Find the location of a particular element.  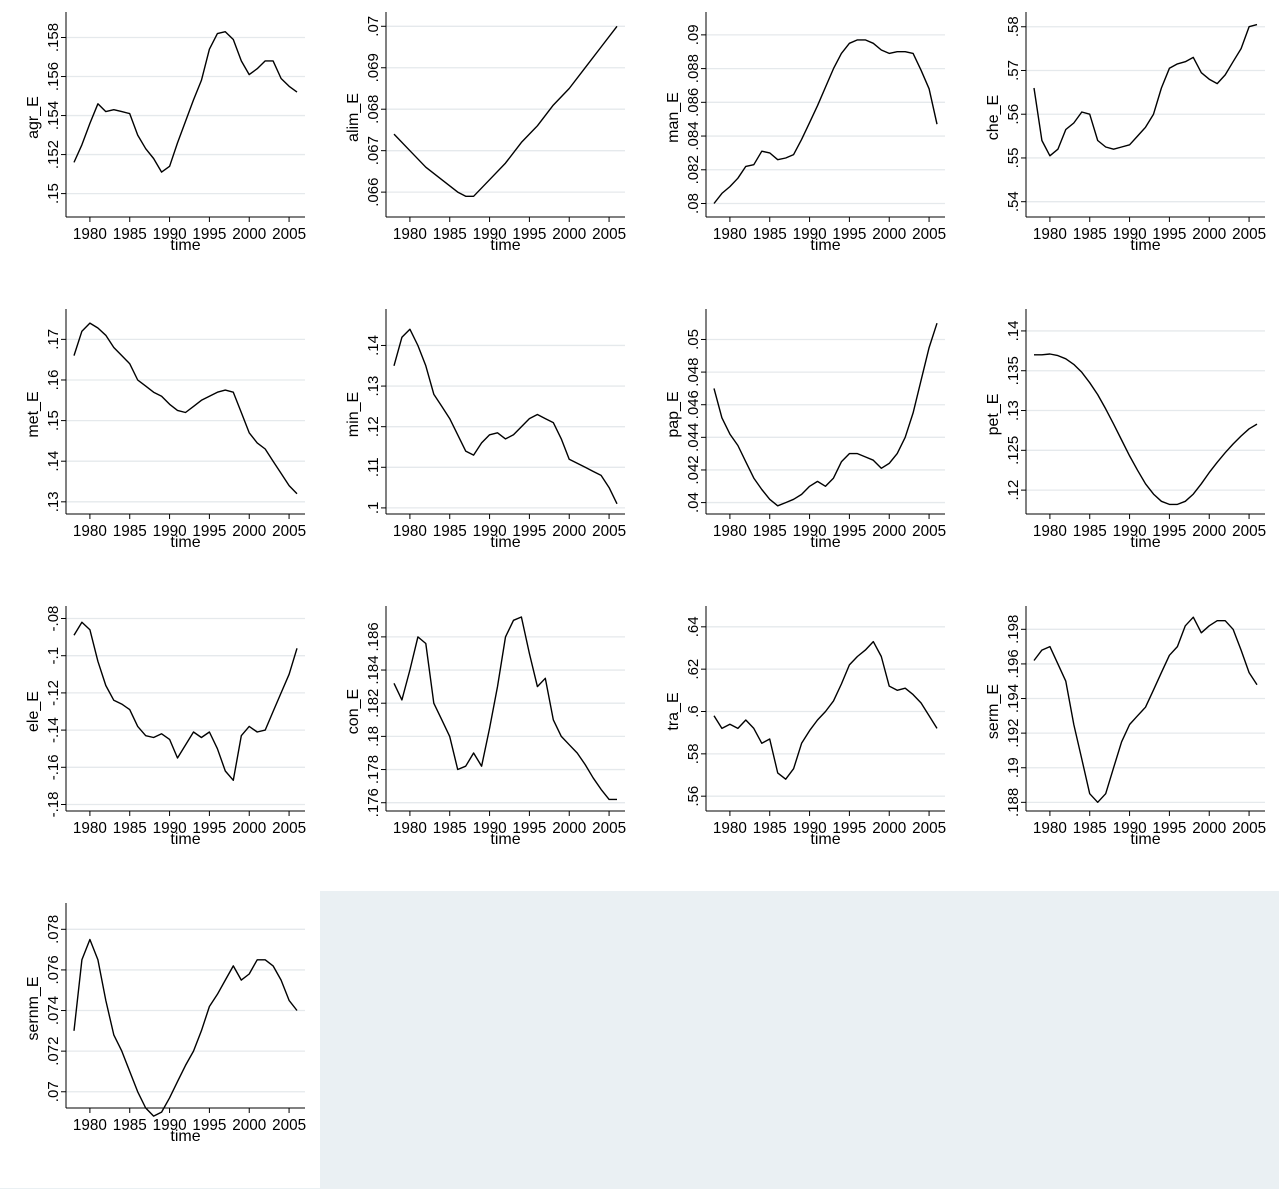

y-tick-label: .07 is located at coordinates (373, 26).